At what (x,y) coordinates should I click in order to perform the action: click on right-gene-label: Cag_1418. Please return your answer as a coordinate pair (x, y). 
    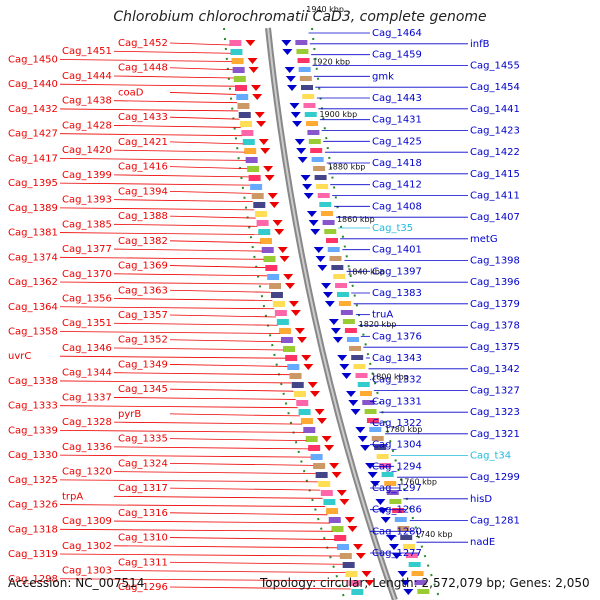
    Looking at the image, I should click on (397, 163).